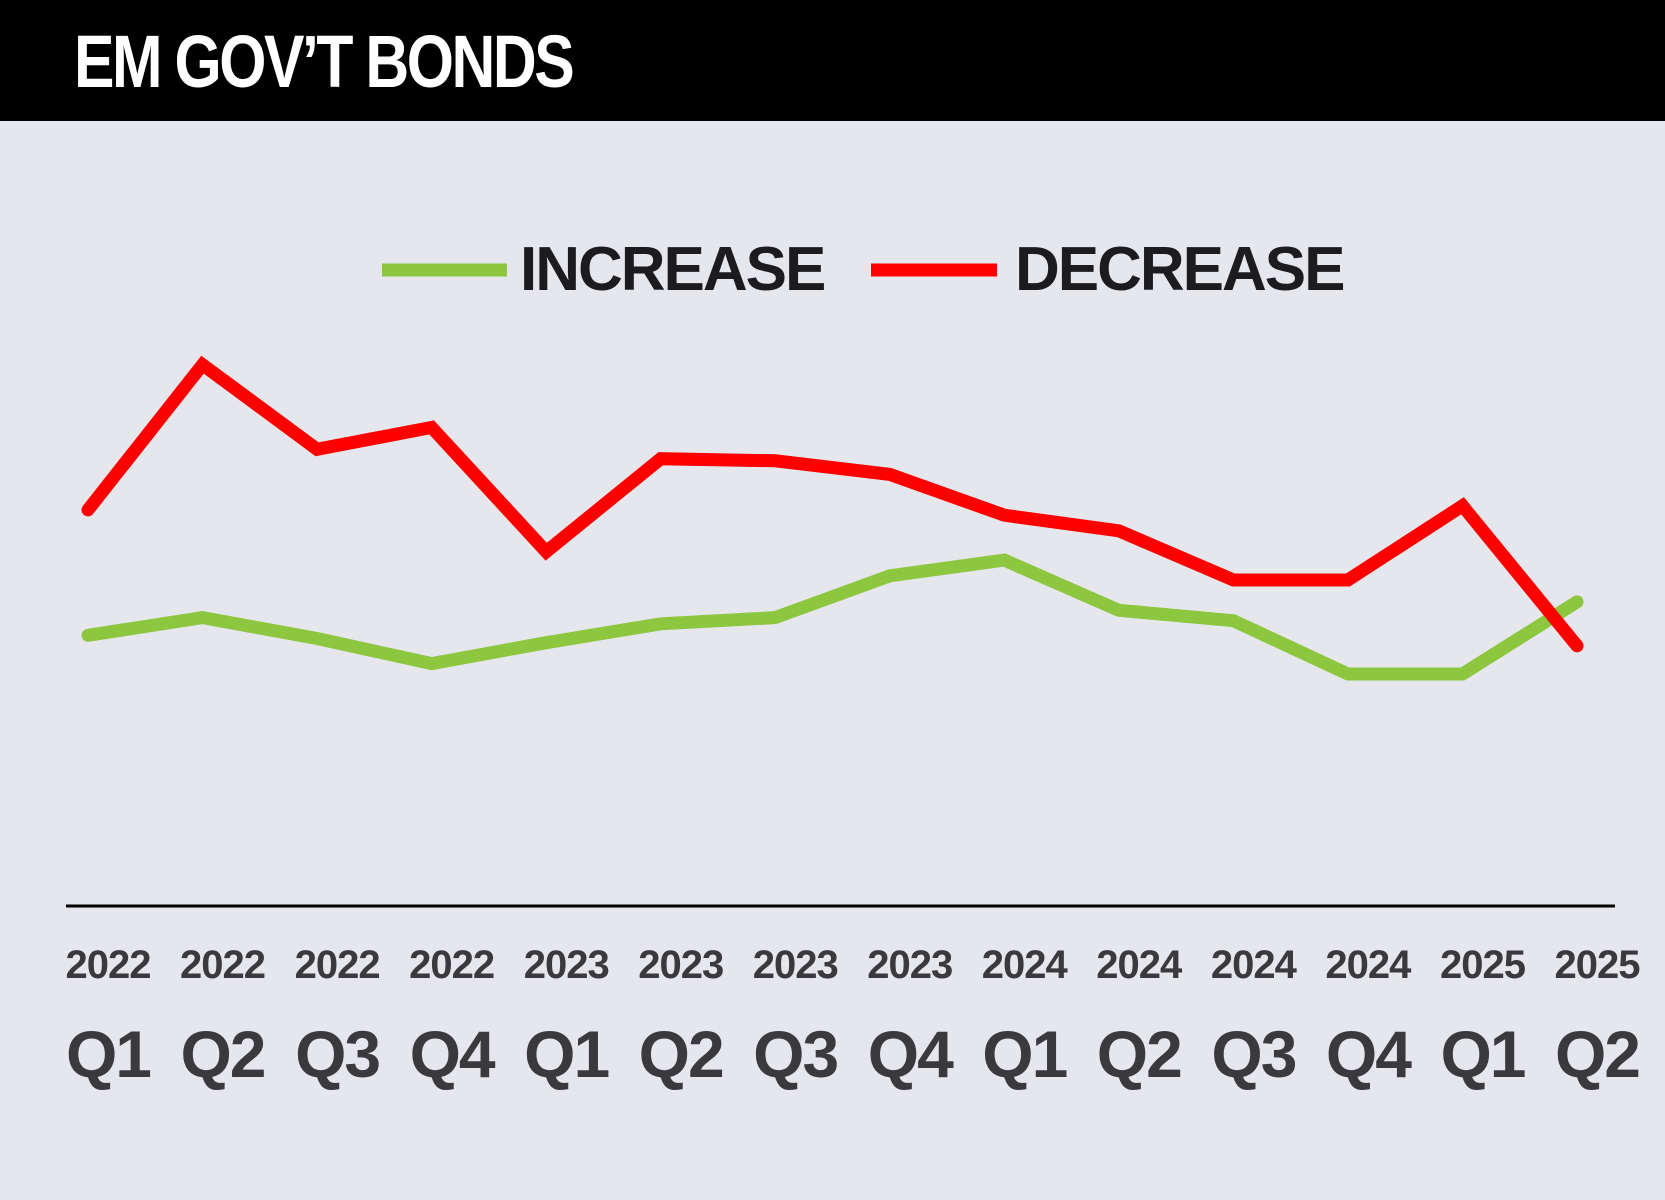 Image resolution: width=1665 pixels, height=1200 pixels. I want to click on chart-title: EM GOV’T BONDS, so click(324, 61).